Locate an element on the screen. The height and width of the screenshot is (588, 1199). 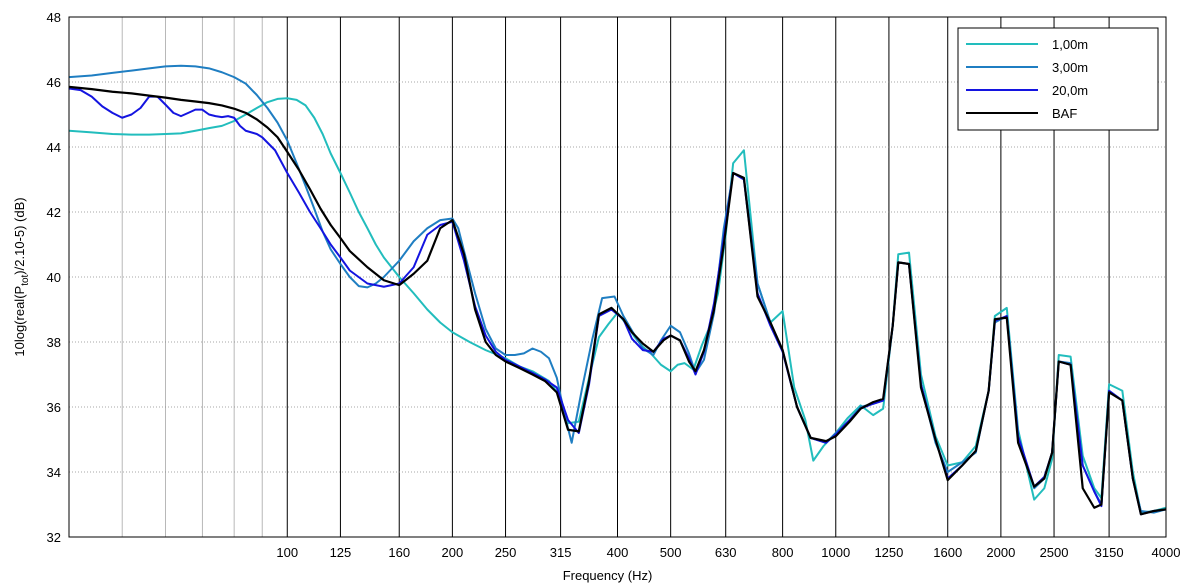
y-tick-label: 34 is located at coordinates (54, 472).